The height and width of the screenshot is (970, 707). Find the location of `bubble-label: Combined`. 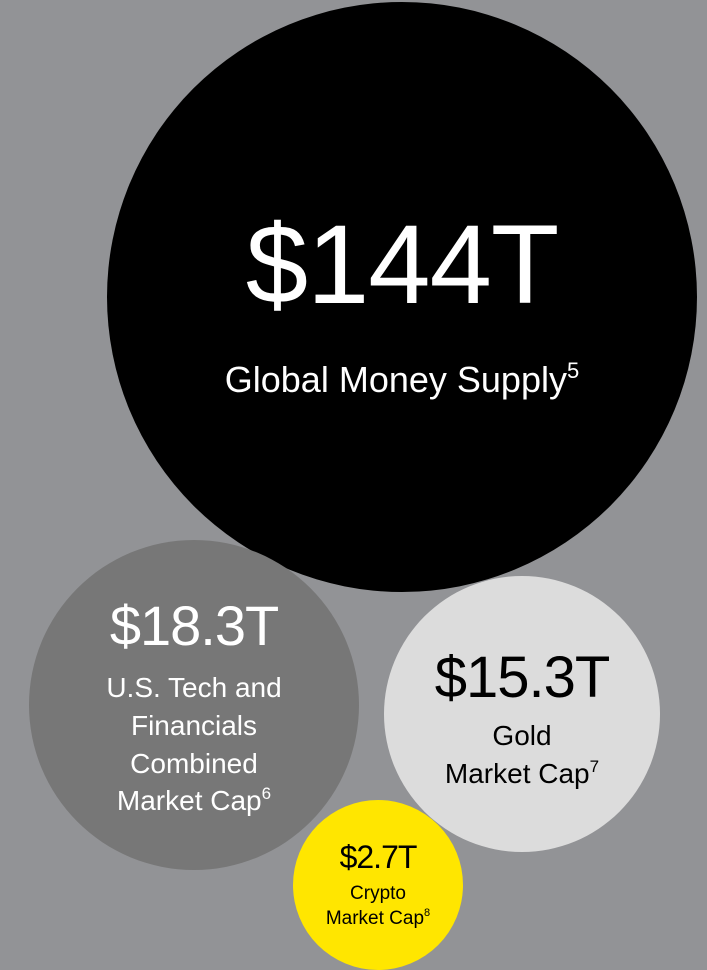

bubble-label: Combined is located at coordinates (194, 763).